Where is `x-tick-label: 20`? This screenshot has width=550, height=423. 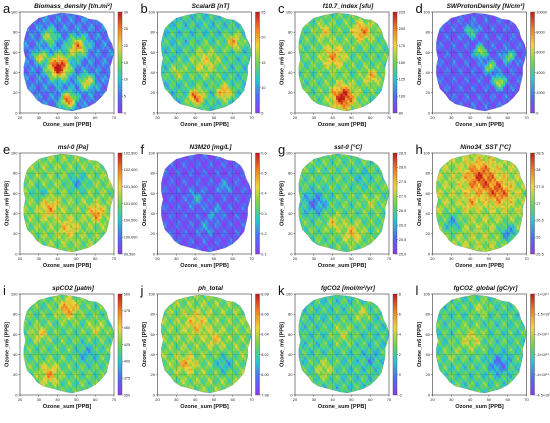
x-tick-label: 20 is located at coordinates (157, 117).